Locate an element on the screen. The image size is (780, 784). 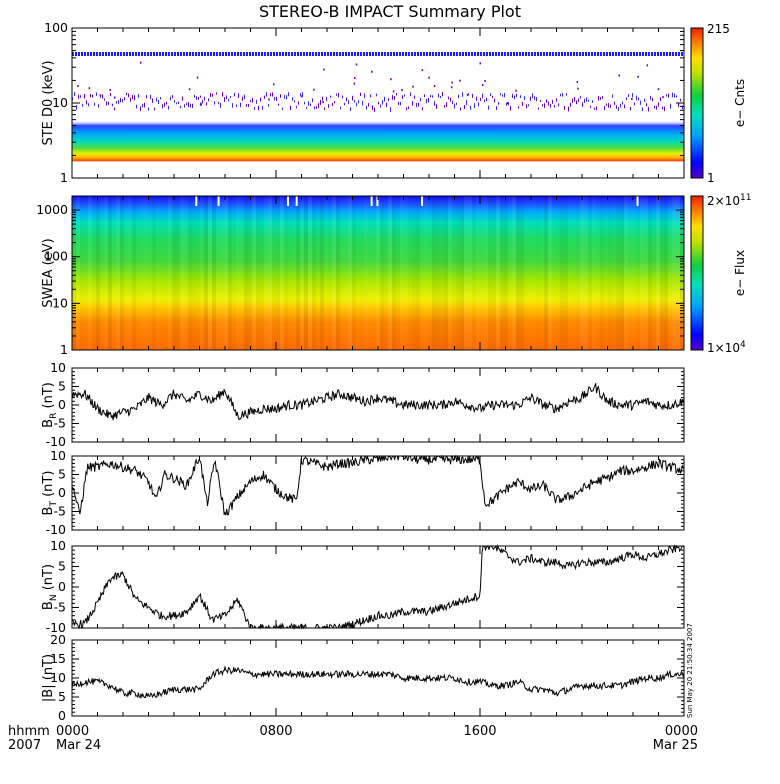
footer-tick-hhmm: 1600 is located at coordinates (479, 731).